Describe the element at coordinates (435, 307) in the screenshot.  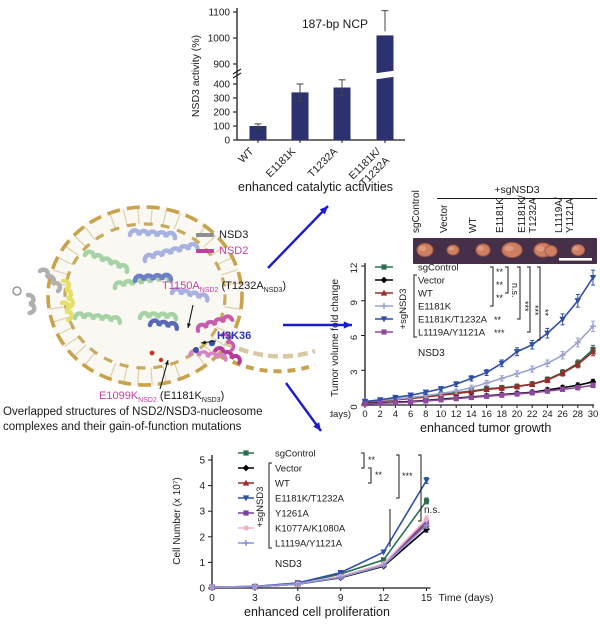
I see `legend-label: E1181K` at that location.